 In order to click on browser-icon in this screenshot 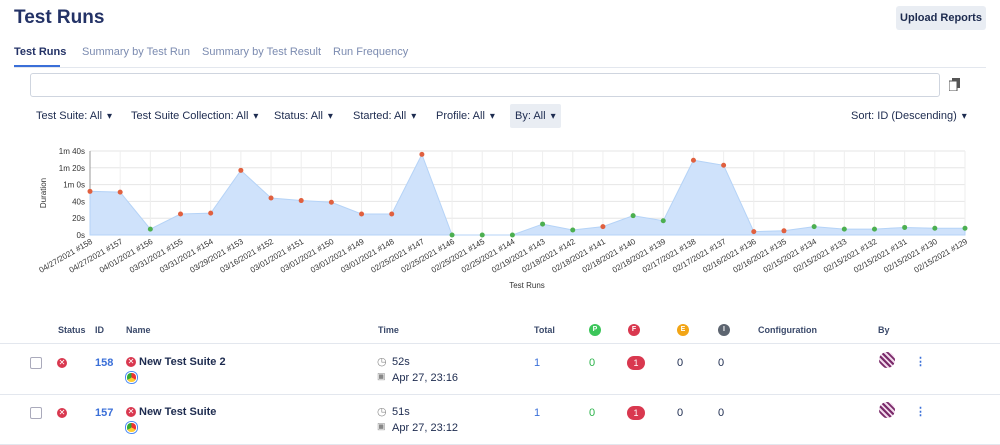, I will do `click(131, 427)`.